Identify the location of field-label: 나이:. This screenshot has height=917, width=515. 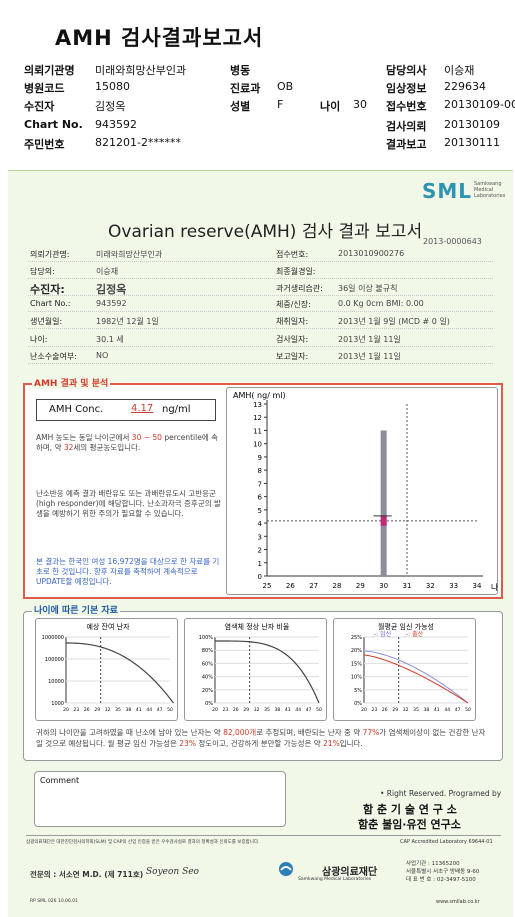
(39, 339).